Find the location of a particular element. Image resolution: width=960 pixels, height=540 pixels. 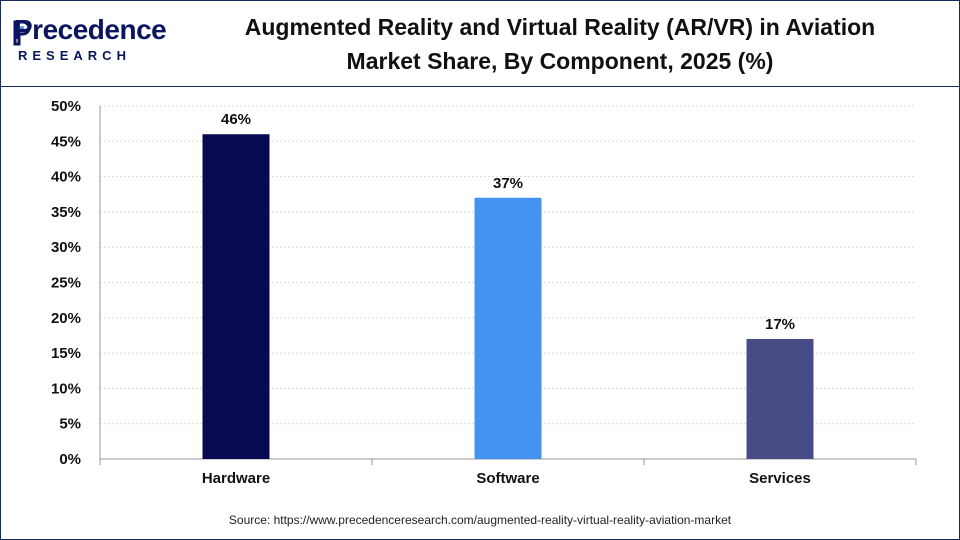

x-tick-label: Software is located at coordinates (507, 478).